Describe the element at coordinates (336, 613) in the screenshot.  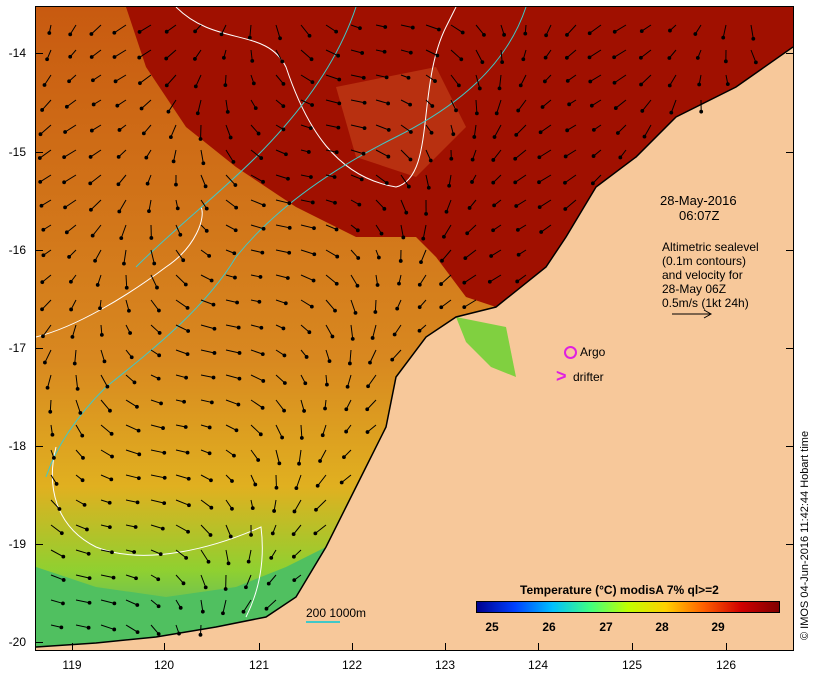
I see `isobath-scale-label: 200 1000m` at that location.